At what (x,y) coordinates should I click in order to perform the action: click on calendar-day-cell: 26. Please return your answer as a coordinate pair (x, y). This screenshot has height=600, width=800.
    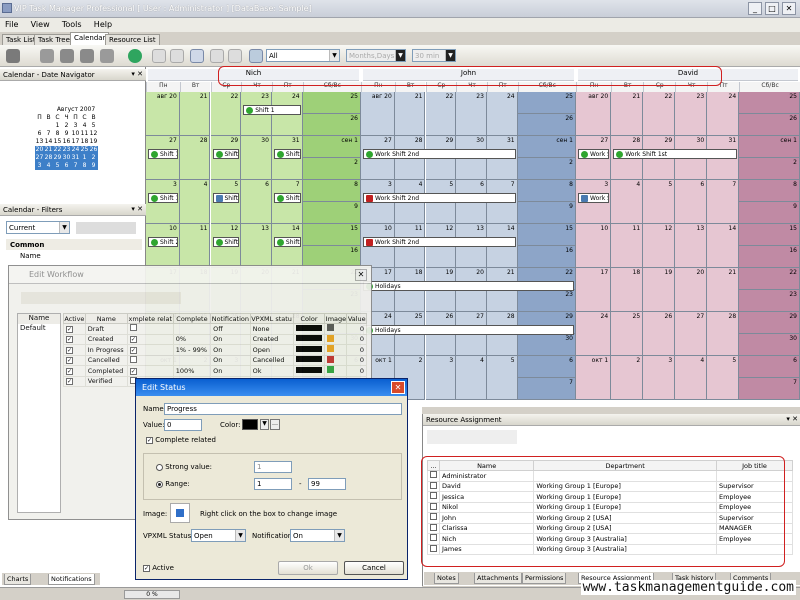
    Looking at the image, I should click on (331, 125).